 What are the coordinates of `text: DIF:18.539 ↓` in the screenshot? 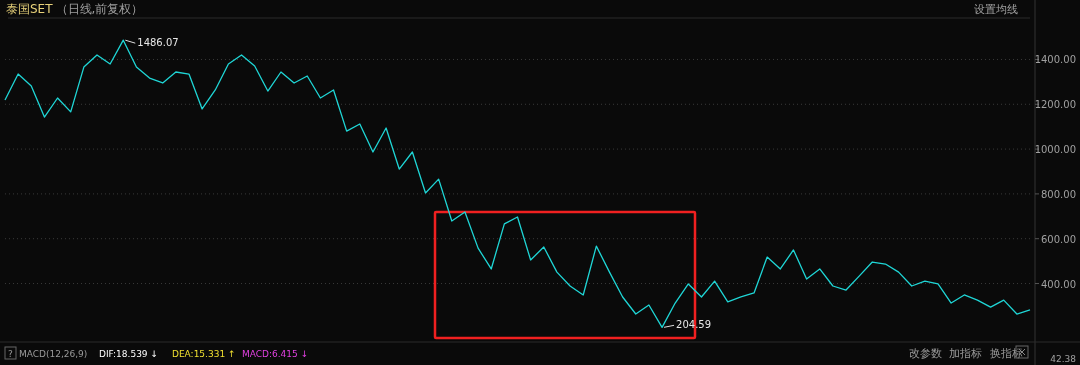 It's located at (128, 354).